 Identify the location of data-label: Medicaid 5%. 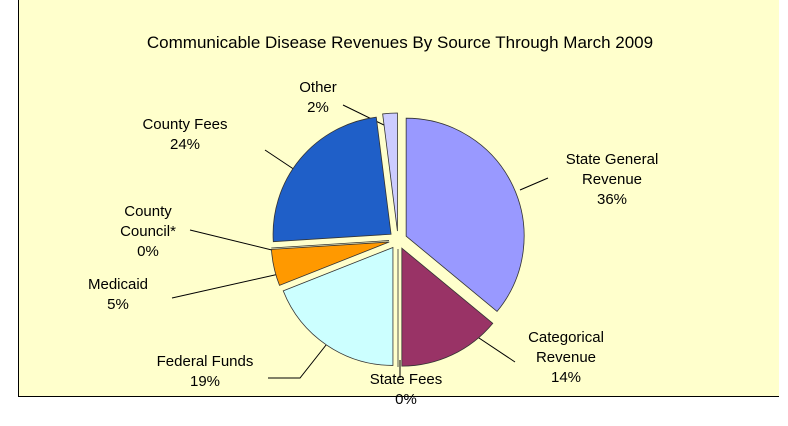
(118, 295).